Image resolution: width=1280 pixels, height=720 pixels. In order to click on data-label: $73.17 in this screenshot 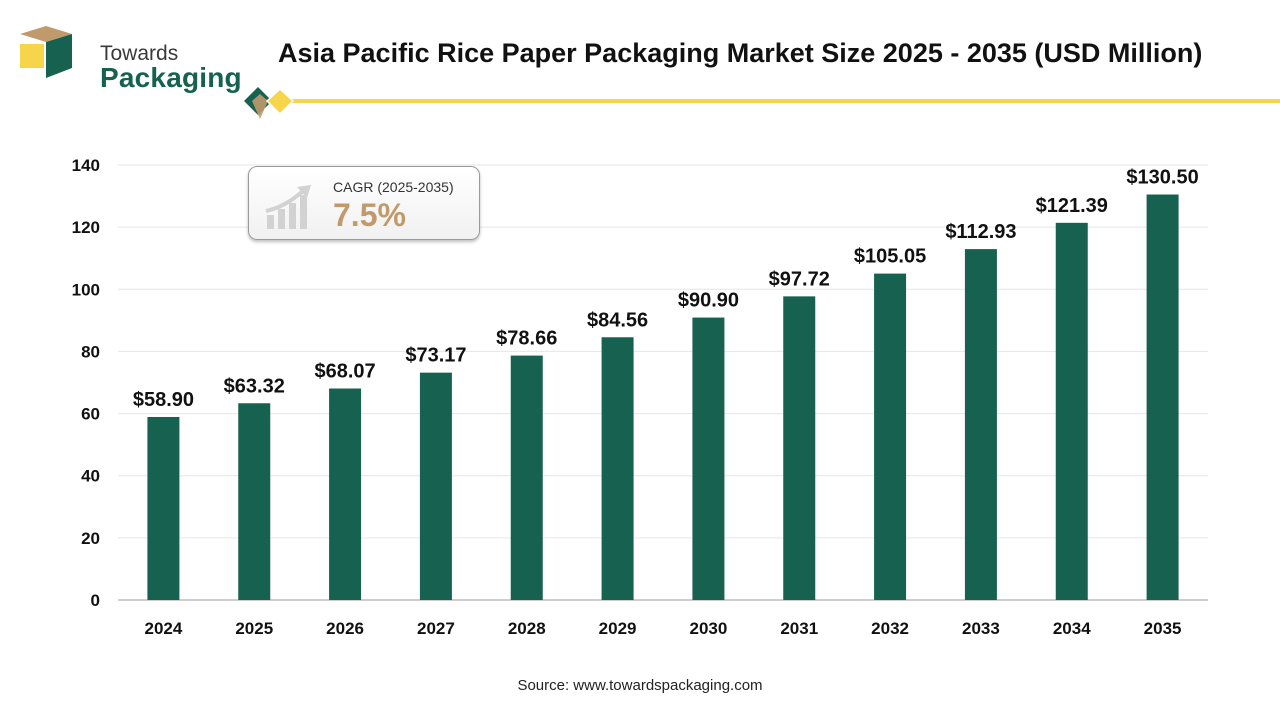, I will do `click(435, 356)`.